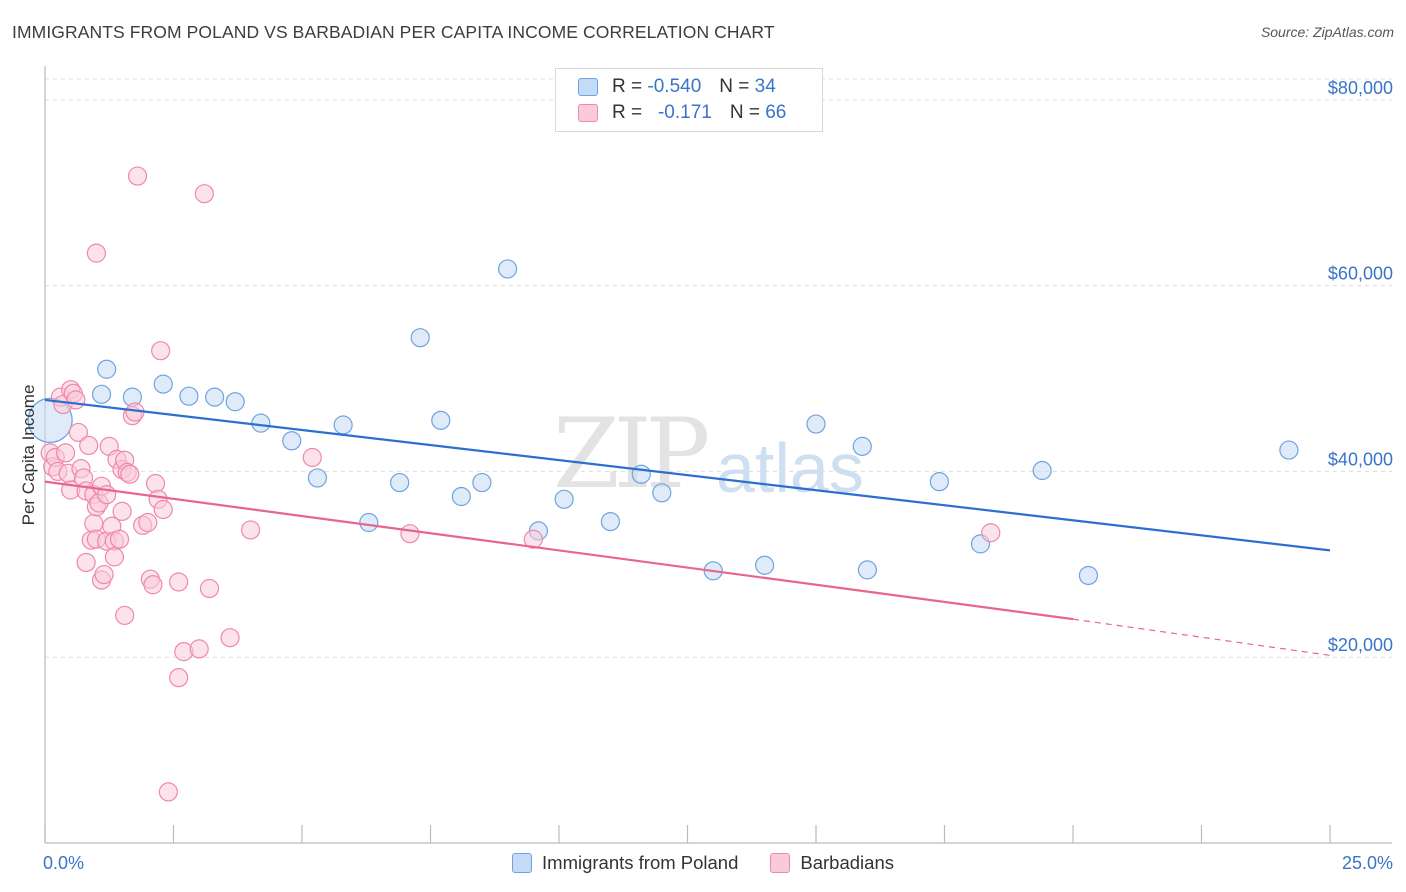 The width and height of the screenshot is (1406, 892). What do you see at coordinates (640, 862) in the screenshot?
I see `series-label-poland: Immigrants from Poland` at bounding box center [640, 862].